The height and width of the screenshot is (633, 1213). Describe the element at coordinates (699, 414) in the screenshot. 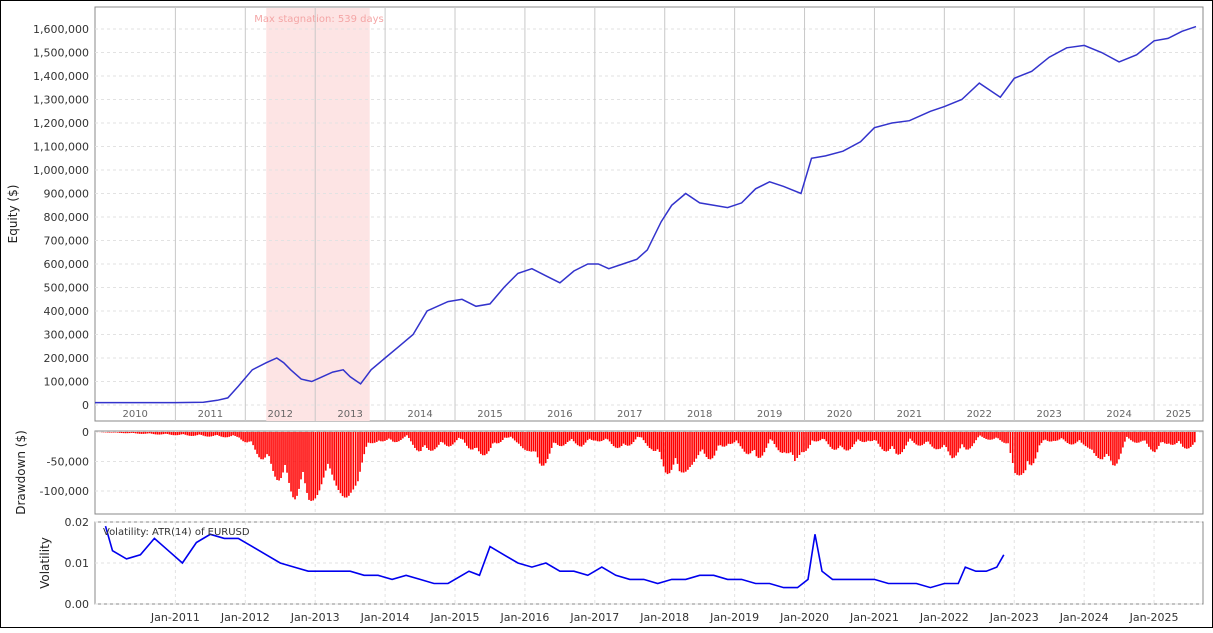

I see `year-label: 2018` at that location.